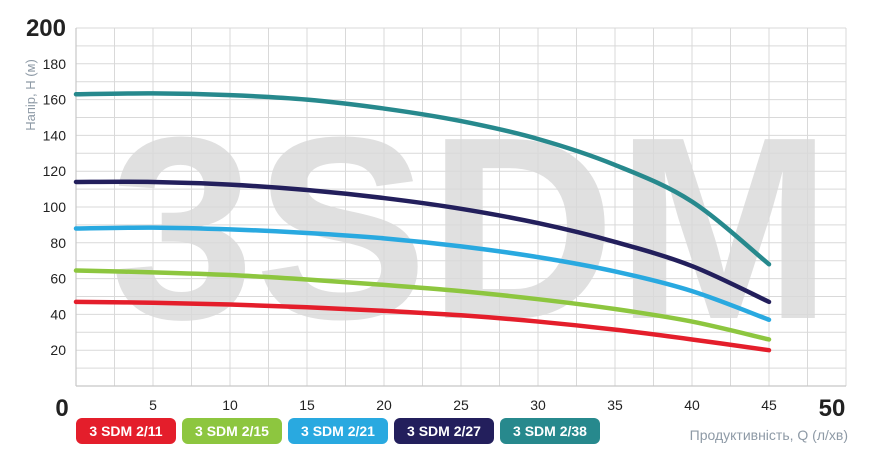 This screenshot has width=870, height=456. I want to click on y-tick-label: 120, so click(55, 171).